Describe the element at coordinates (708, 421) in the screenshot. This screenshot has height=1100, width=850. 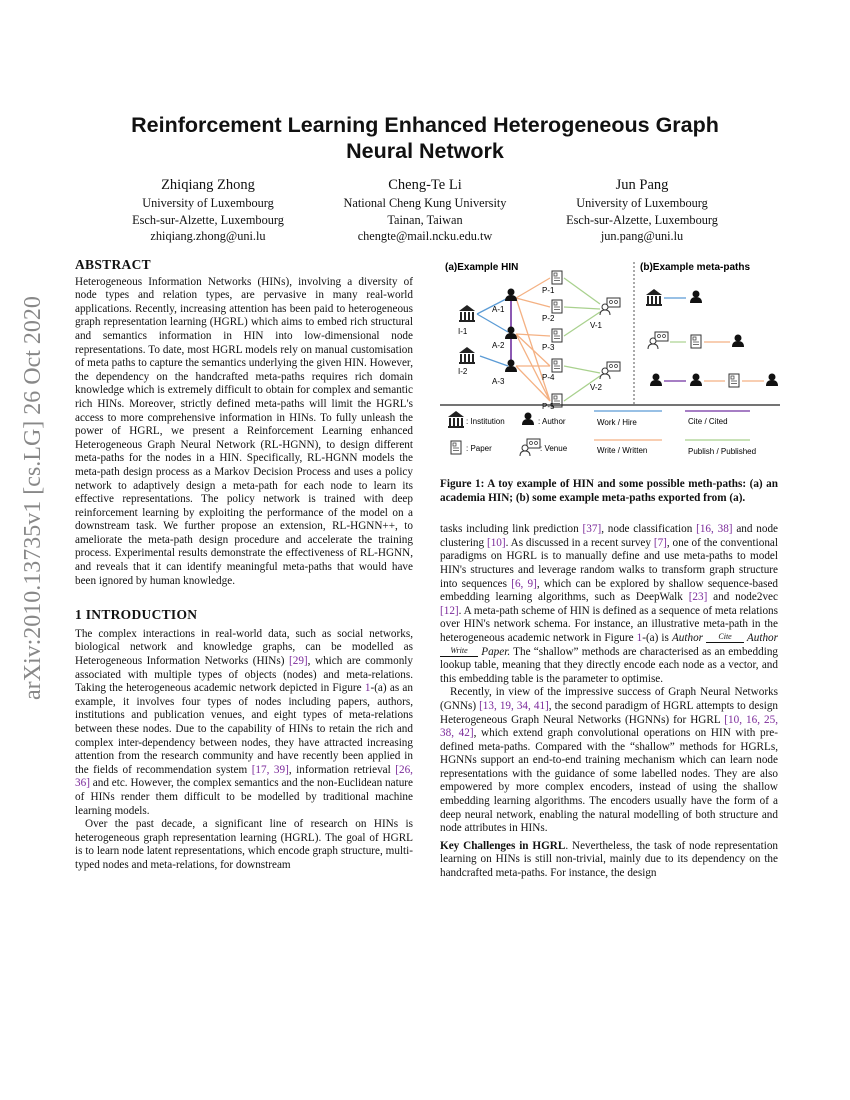
I see `legend-cite: Cite / Cited` at that location.